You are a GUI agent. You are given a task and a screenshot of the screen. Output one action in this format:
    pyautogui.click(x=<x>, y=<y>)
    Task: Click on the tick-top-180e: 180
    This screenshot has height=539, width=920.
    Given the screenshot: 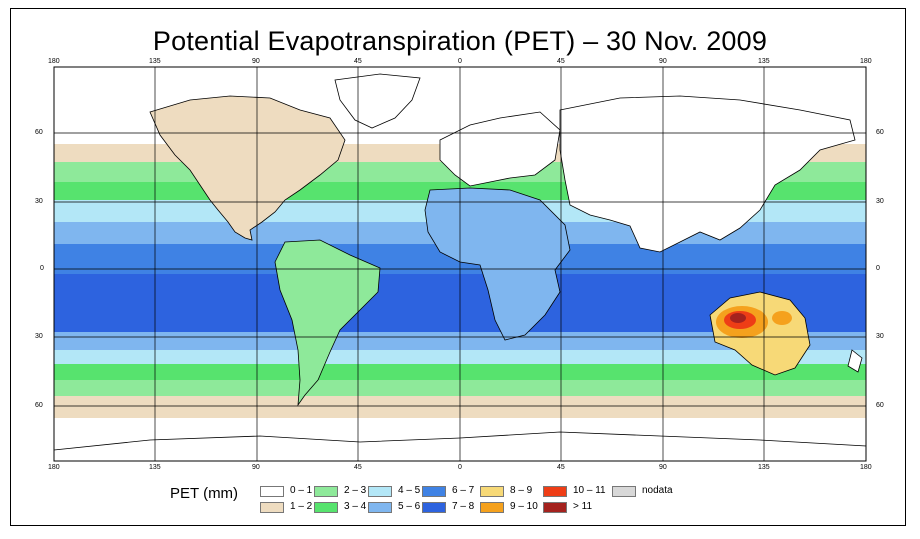 What is the action you would take?
    pyautogui.click(x=866, y=61)
    